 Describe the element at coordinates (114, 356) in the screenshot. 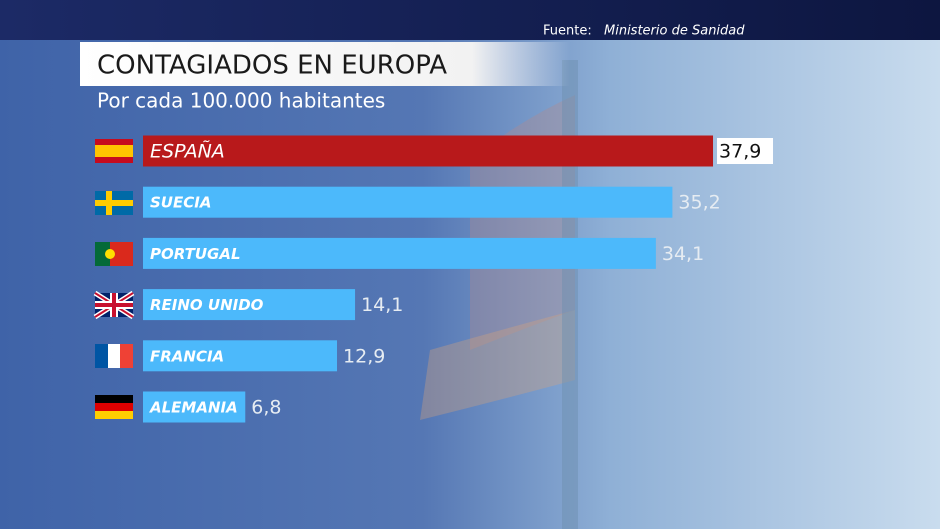

I see `flag-france` at that location.